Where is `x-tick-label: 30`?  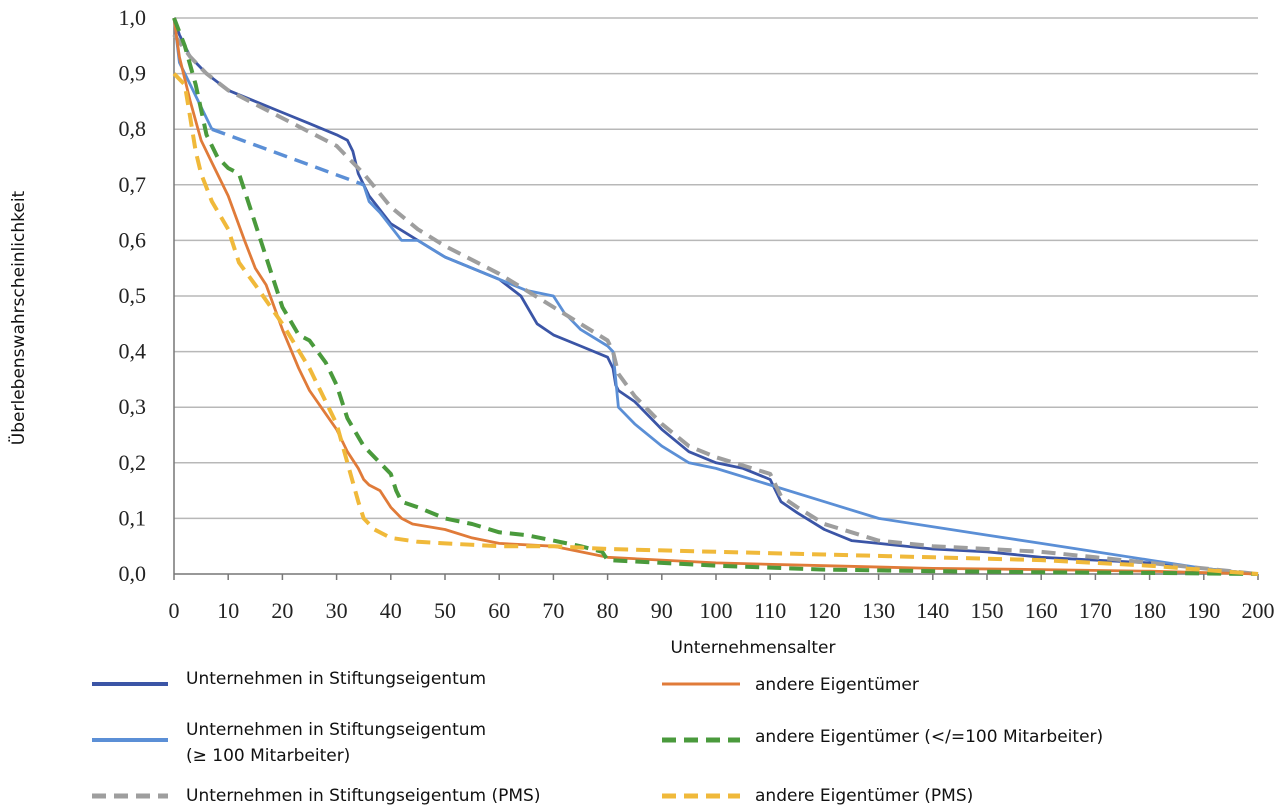
x-tick-label: 30 is located at coordinates (337, 610).